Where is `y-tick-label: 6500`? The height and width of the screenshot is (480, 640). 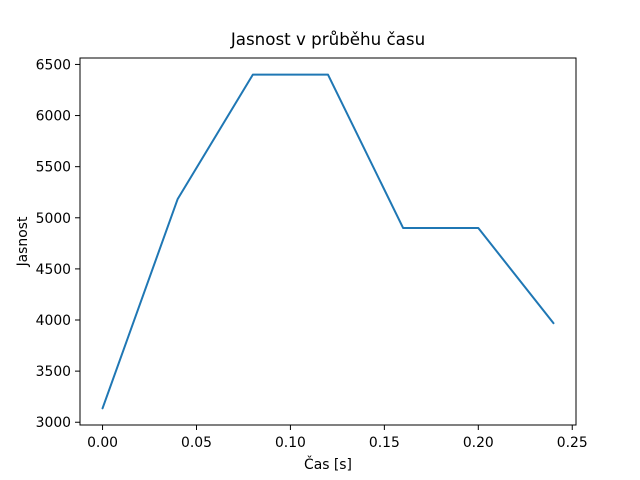 y-tick-label: 6500 is located at coordinates (53, 65).